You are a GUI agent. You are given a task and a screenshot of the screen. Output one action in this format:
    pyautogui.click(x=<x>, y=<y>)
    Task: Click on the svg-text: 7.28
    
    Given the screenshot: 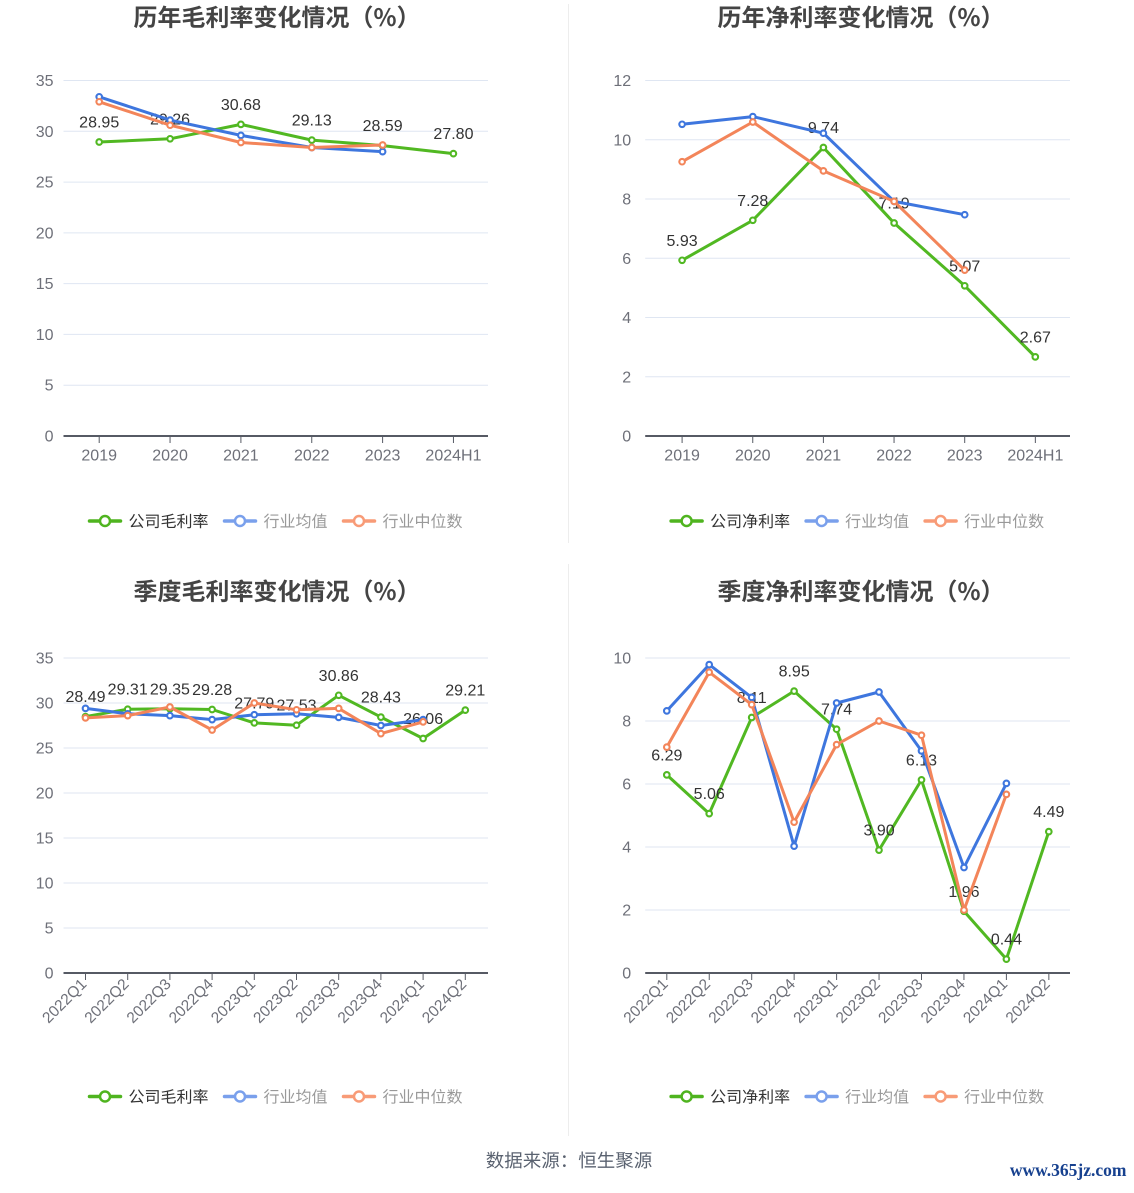 What is the action you would take?
    pyautogui.click(x=752, y=201)
    